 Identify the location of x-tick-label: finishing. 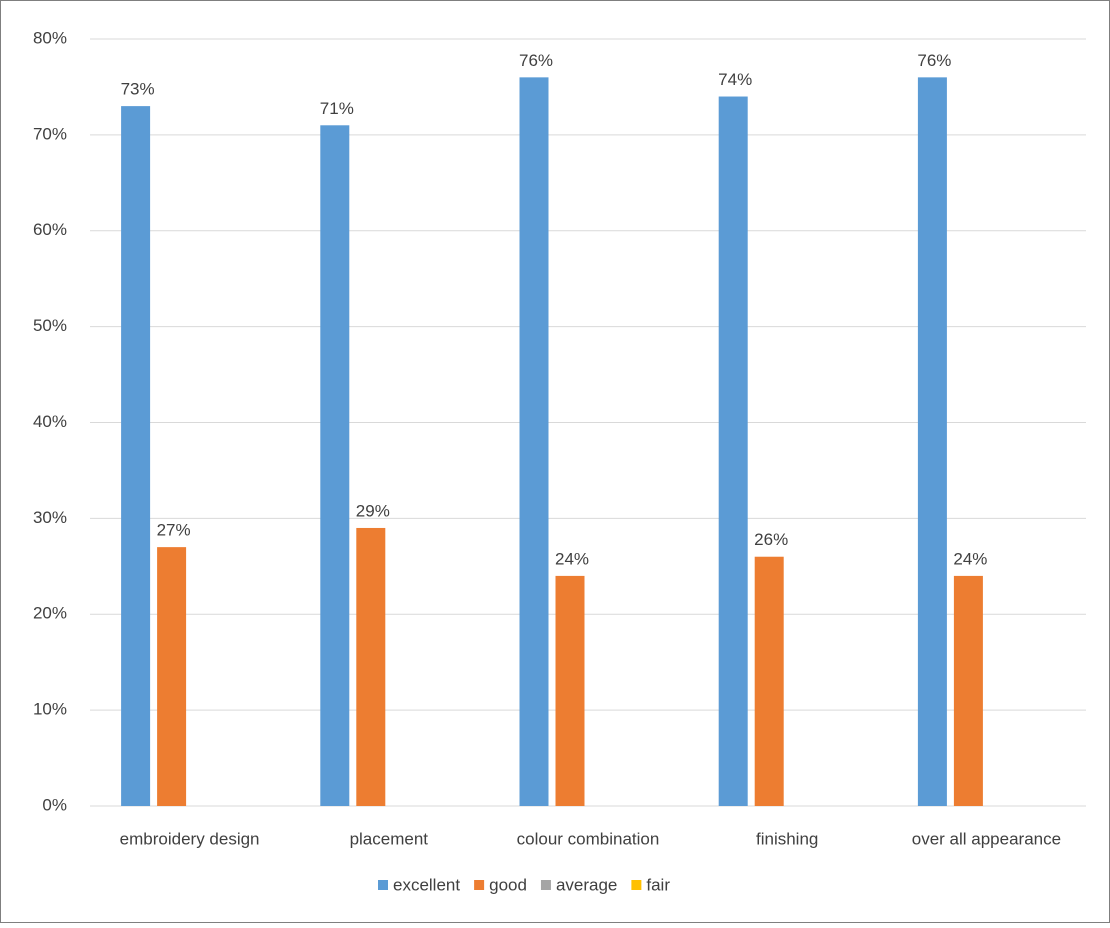
(787, 838).